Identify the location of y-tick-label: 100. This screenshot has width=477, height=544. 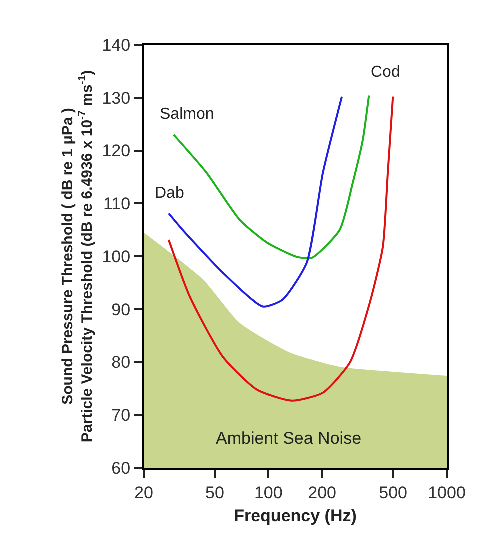
(116, 256).